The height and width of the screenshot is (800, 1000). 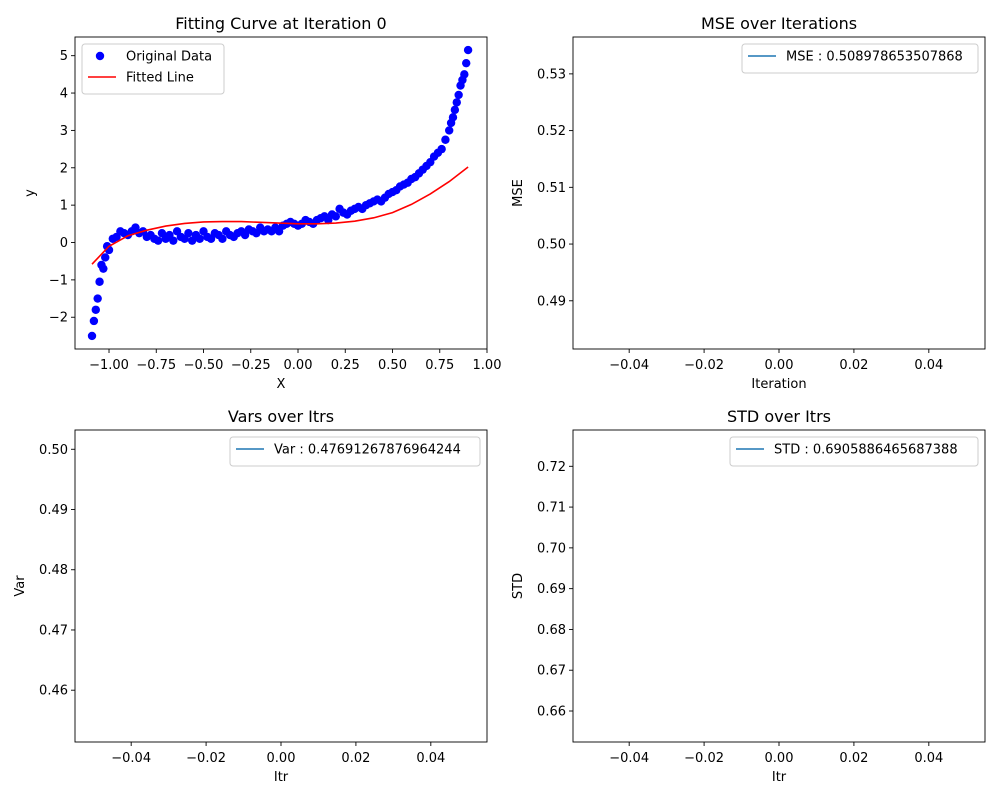 What do you see at coordinates (30, 193) in the screenshot?
I see `y-axis-label: y` at bounding box center [30, 193].